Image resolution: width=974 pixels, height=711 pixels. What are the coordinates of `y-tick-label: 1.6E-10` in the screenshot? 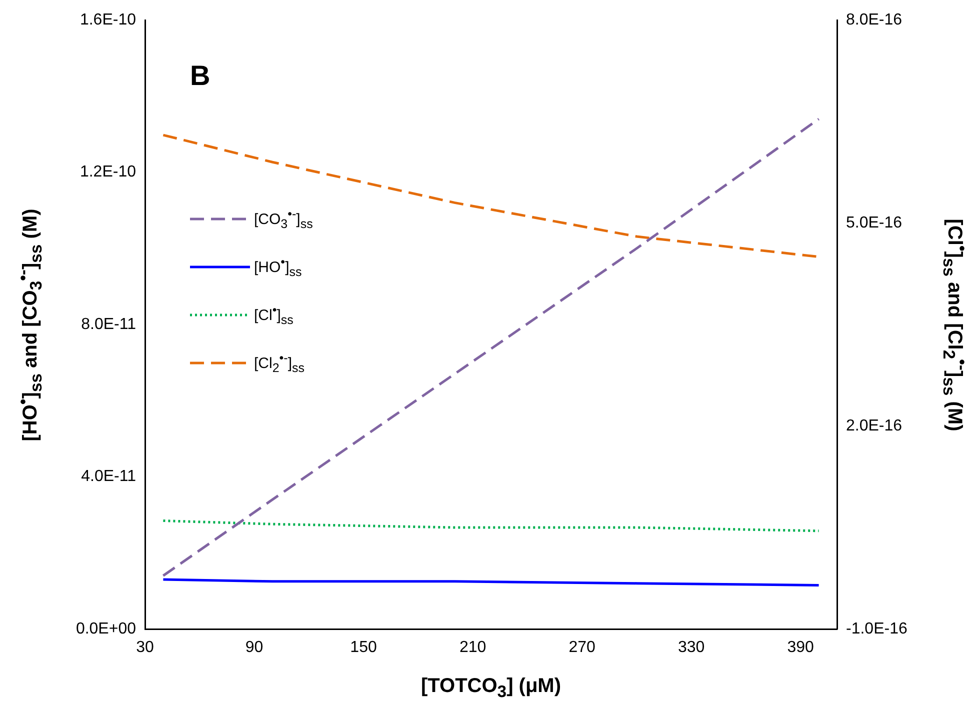 It's located at (108, 19).